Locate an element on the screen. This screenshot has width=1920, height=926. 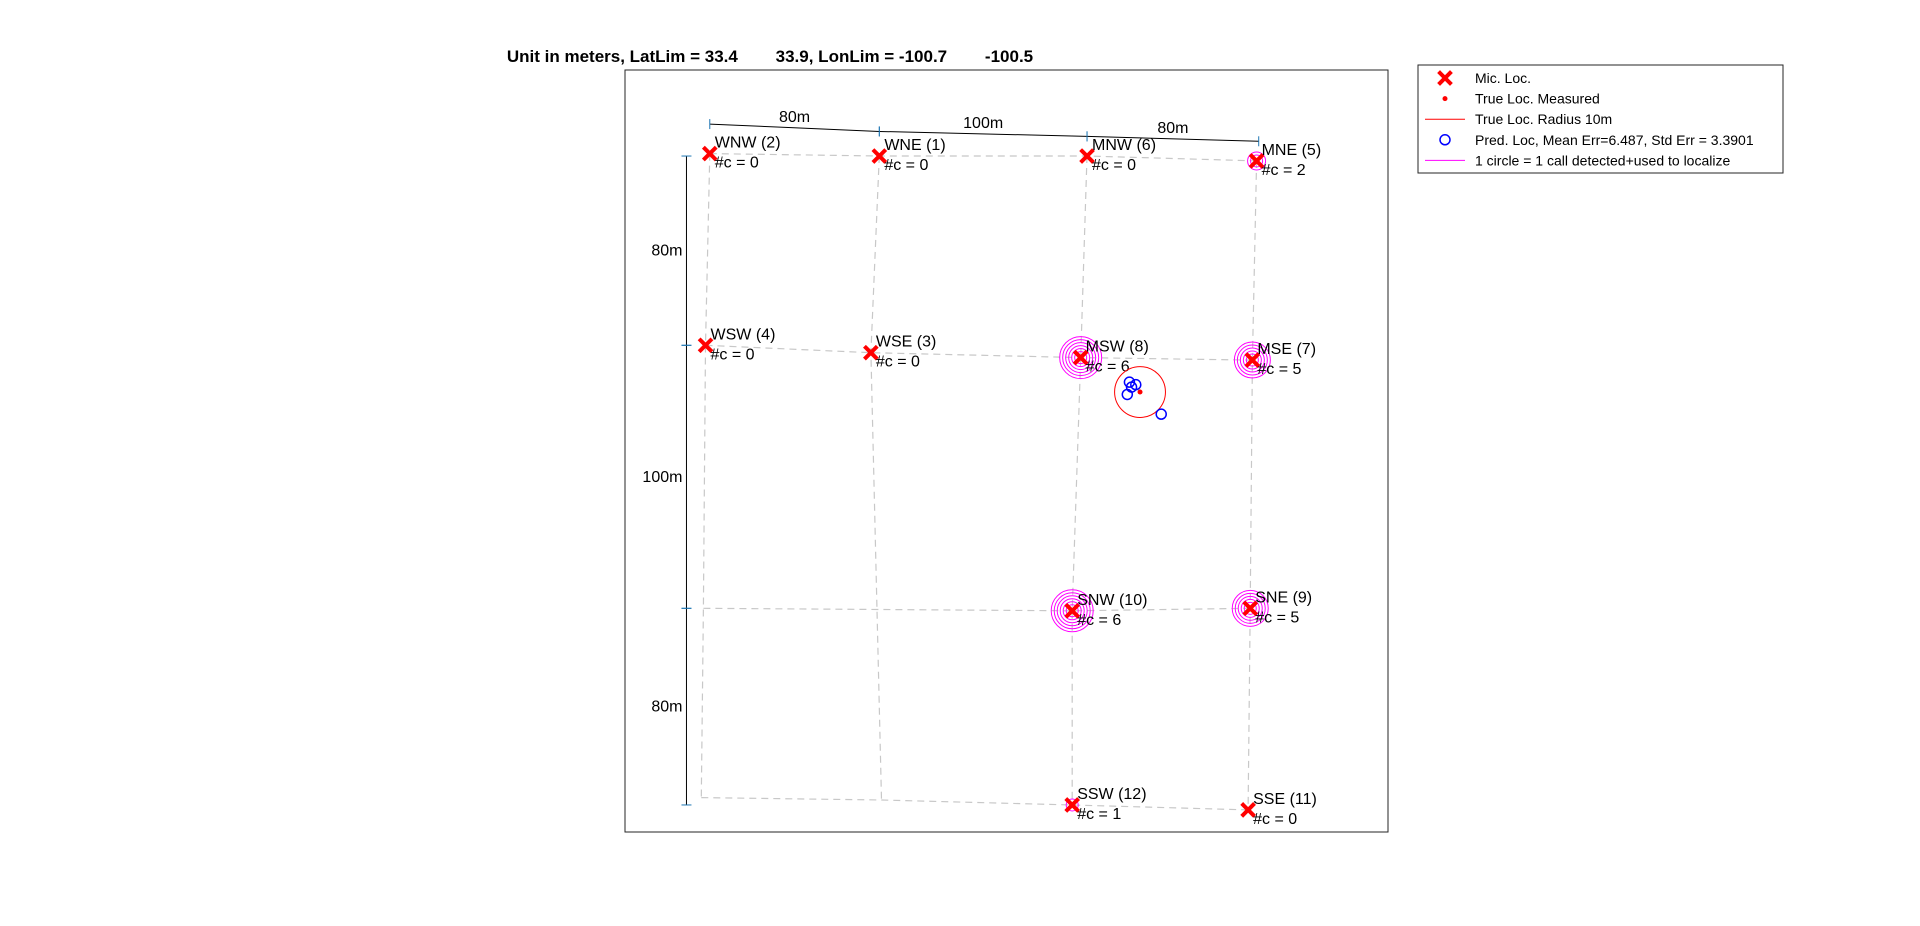
mic-marker-4-stroke-b is located at coordinates (705, 345).